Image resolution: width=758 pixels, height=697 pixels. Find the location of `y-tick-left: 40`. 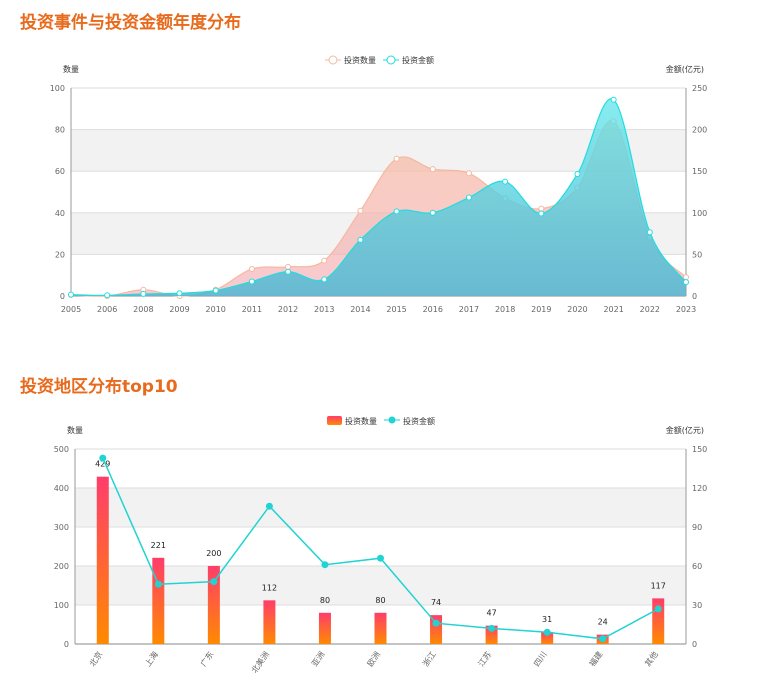

y-tick-left: 40 is located at coordinates (60, 213).